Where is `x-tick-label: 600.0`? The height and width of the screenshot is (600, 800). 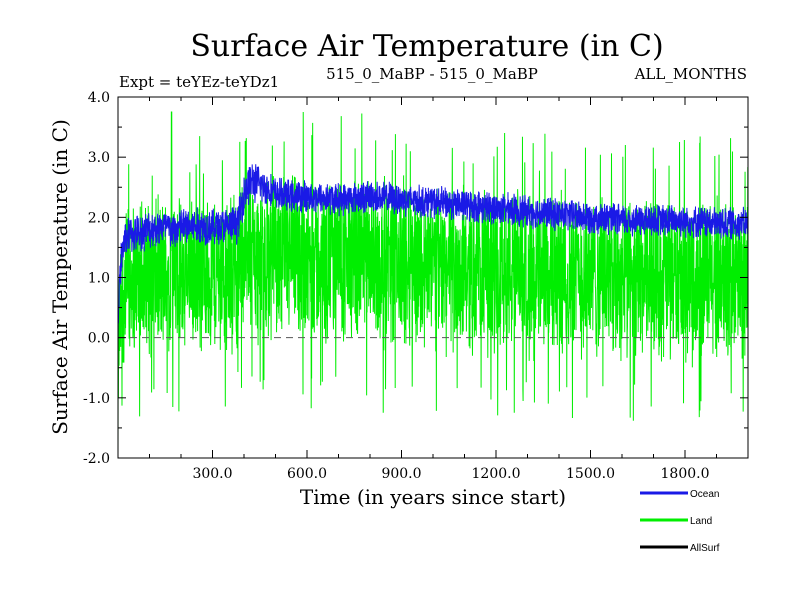 x-tick-label: 600.0 is located at coordinates (307, 474).